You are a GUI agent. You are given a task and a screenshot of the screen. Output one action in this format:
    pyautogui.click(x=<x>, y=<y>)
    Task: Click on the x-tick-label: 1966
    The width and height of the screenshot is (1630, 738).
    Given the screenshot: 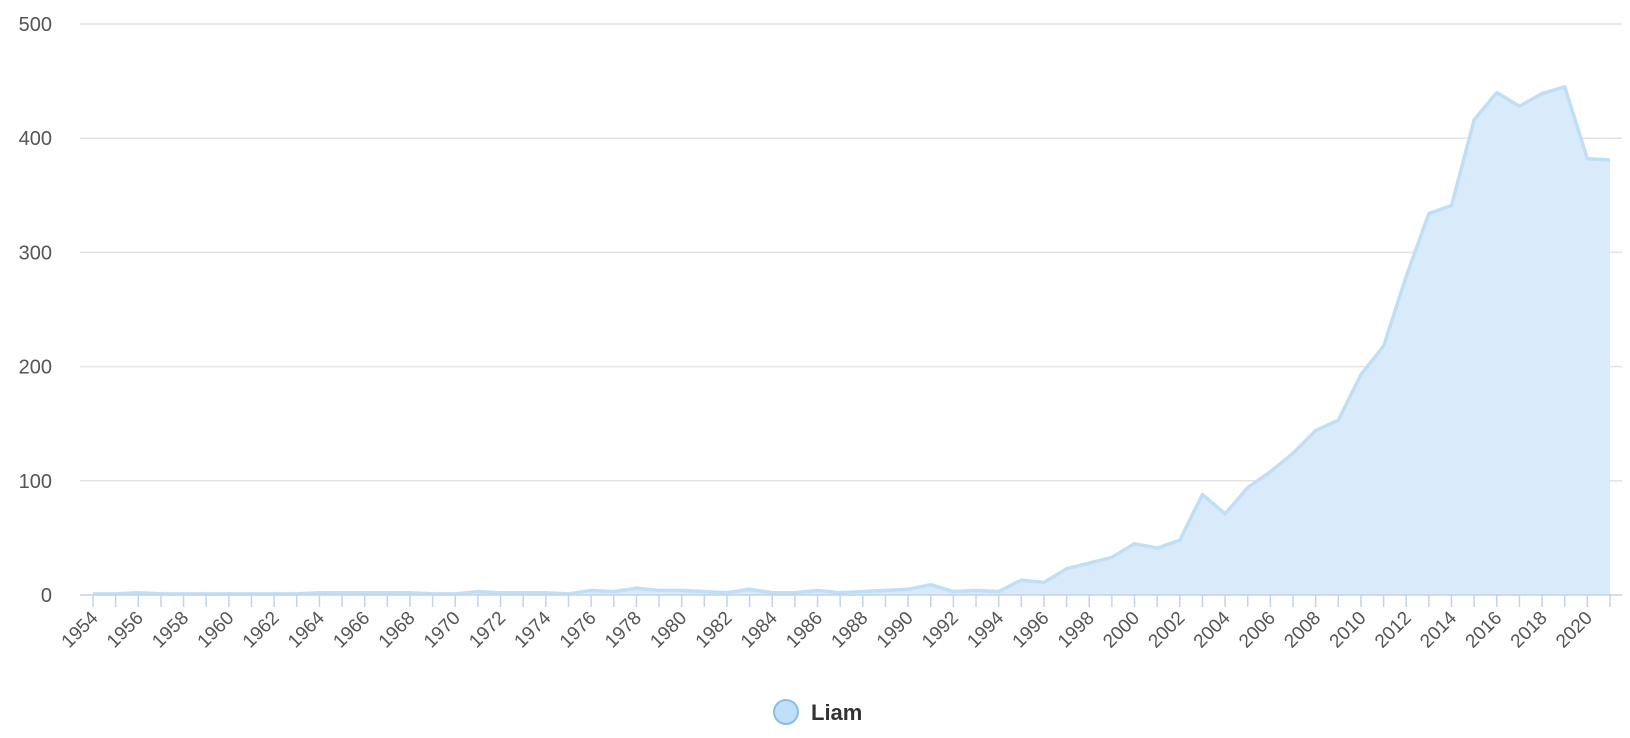 What is the action you would take?
    pyautogui.click(x=351, y=630)
    